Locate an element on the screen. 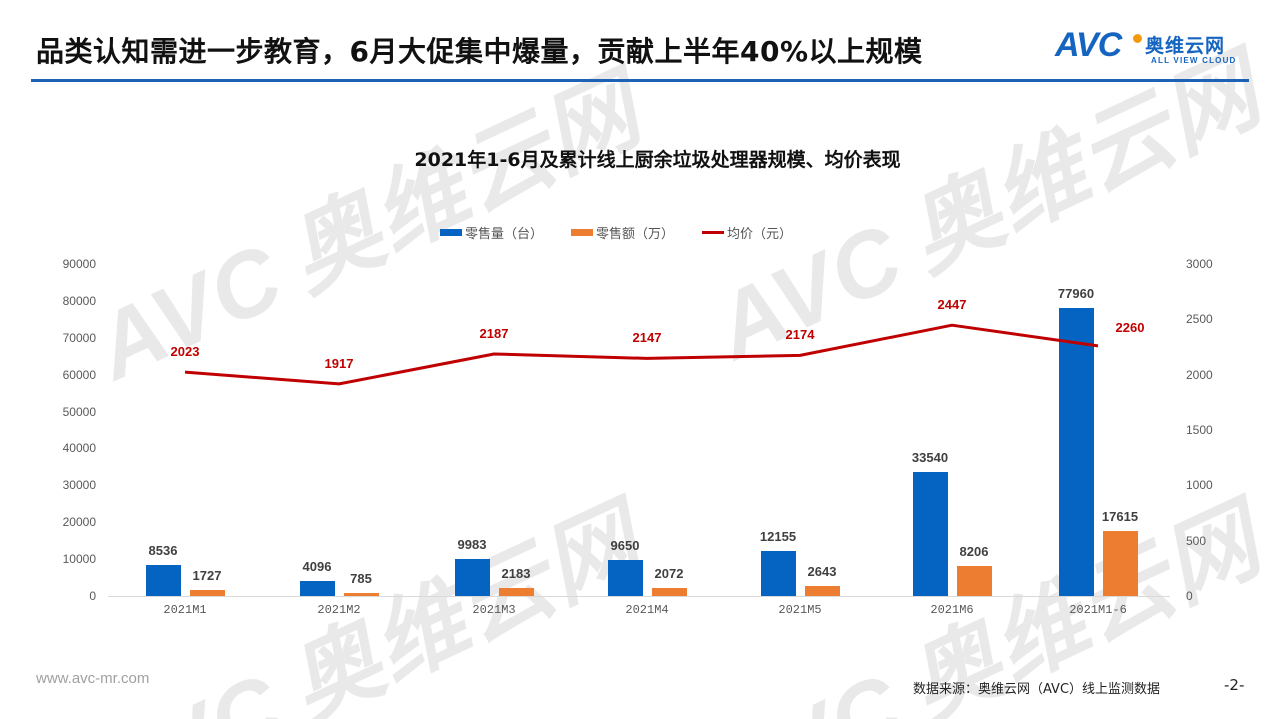 Image resolution: width=1279 pixels, height=719 pixels. avc-logo: AVC 奥维云网 ALL VIEW CLOUD is located at coordinates (1155, 48).